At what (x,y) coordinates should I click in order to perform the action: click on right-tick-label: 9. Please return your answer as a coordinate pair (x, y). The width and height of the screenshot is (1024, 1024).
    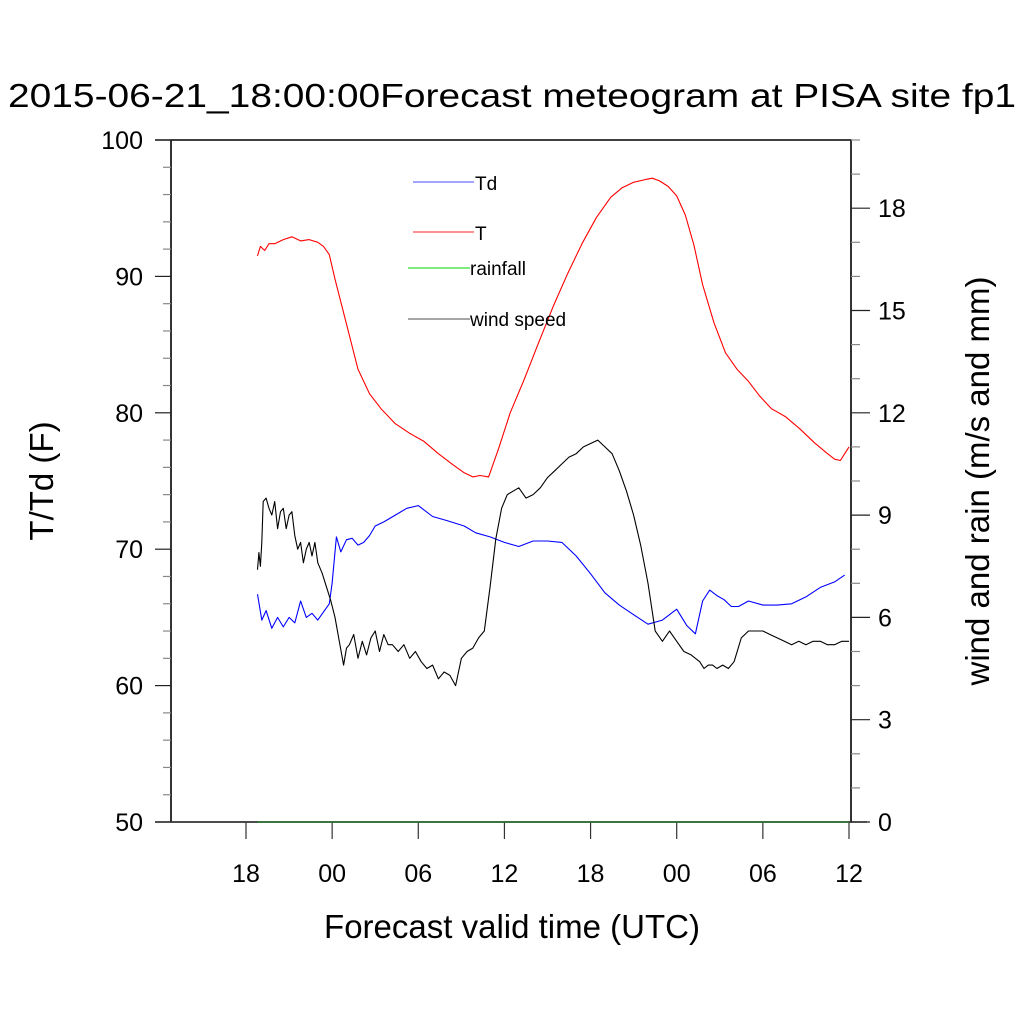
    Looking at the image, I should click on (885, 516).